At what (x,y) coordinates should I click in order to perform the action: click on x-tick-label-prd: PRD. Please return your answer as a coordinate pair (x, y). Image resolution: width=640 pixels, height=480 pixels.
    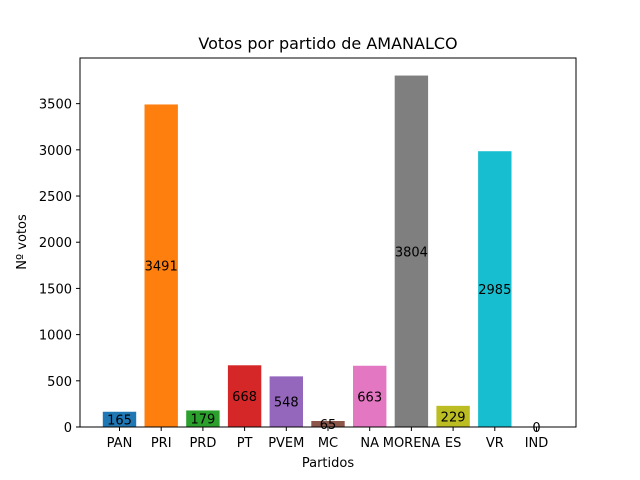
    Looking at the image, I should click on (202, 443).